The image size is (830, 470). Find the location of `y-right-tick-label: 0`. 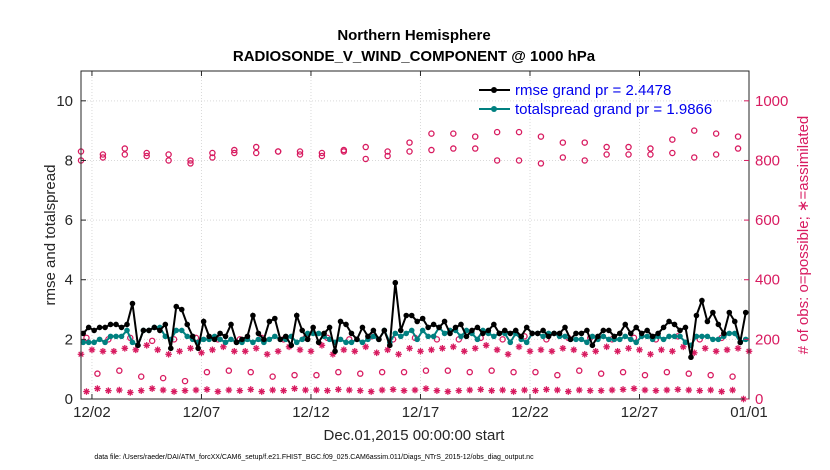

y-right-tick-label: 0 is located at coordinates (759, 399).